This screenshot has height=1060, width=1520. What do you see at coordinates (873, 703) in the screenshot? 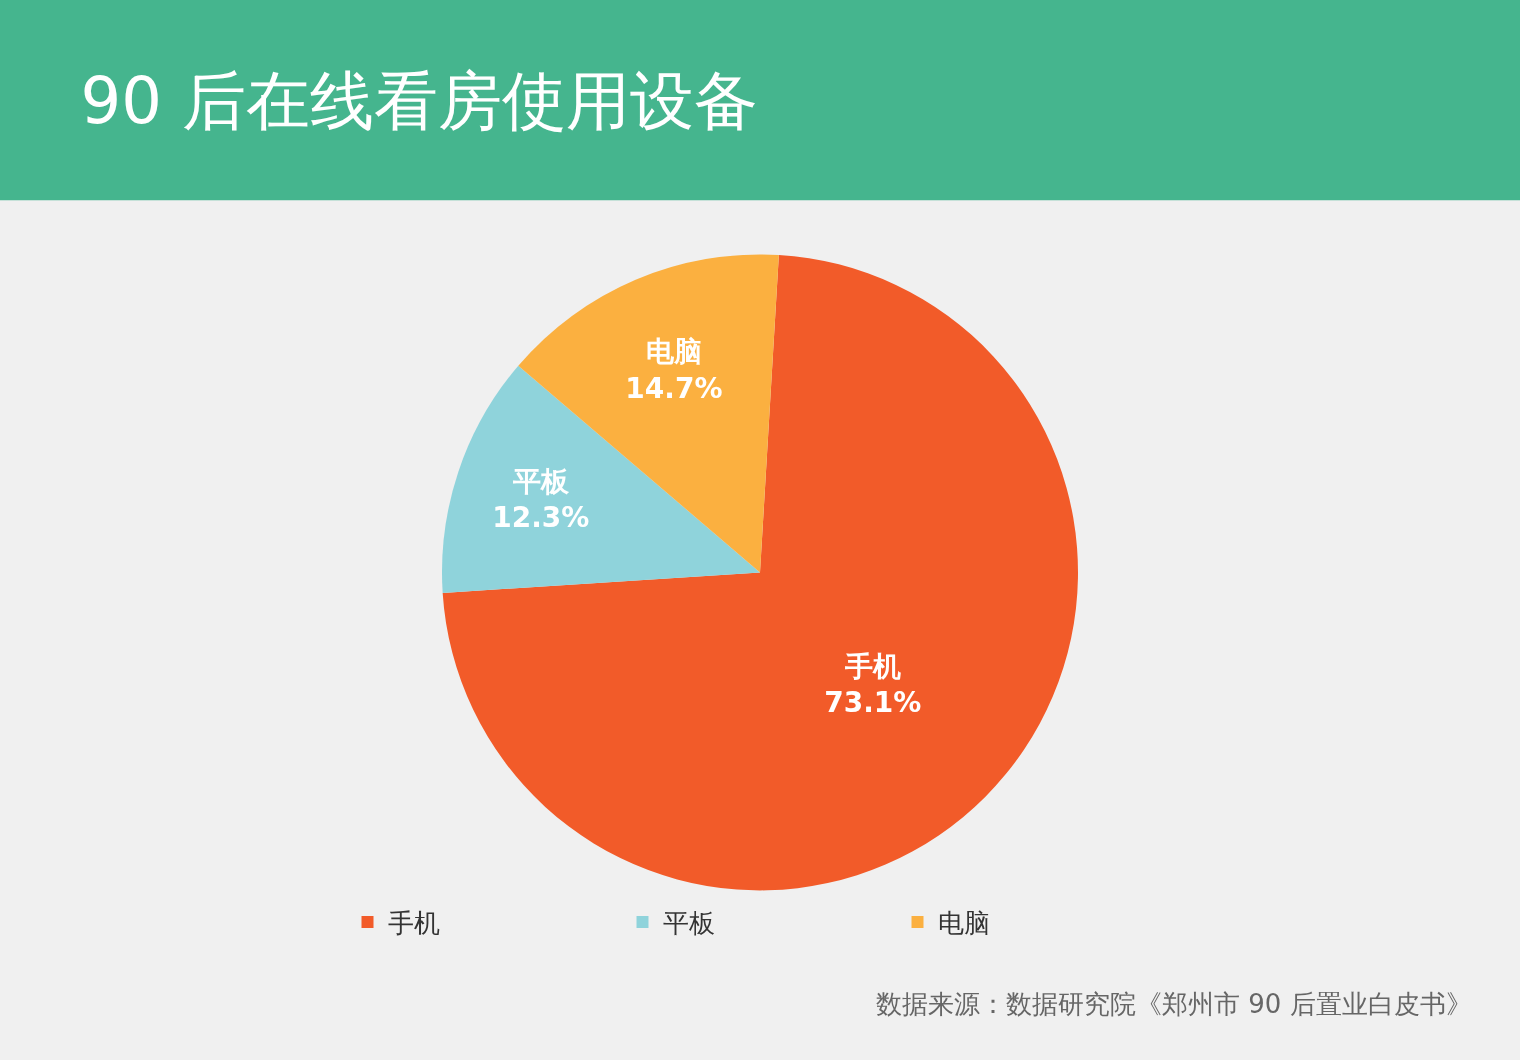
I see `data-label: 73.1%` at bounding box center [873, 703].